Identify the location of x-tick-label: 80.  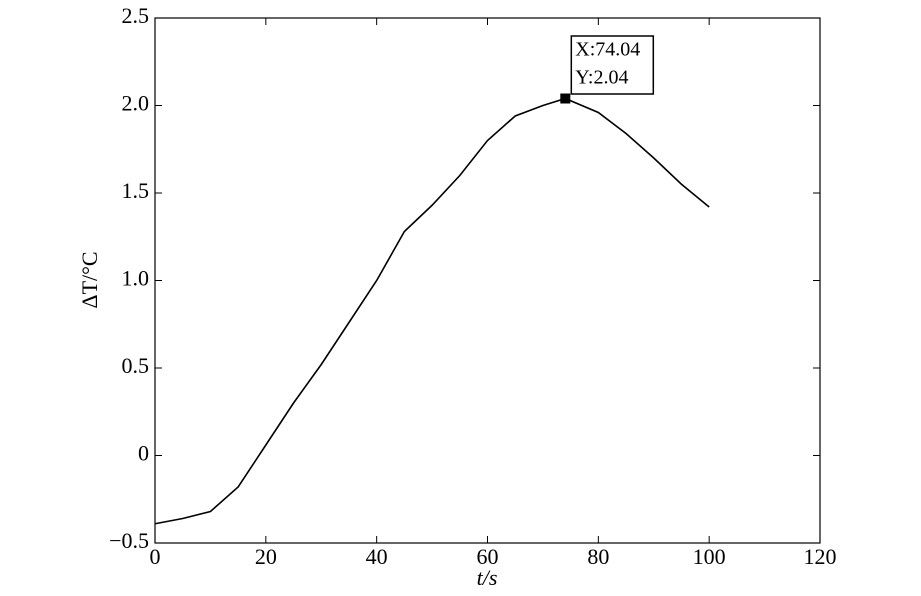
(598, 556).